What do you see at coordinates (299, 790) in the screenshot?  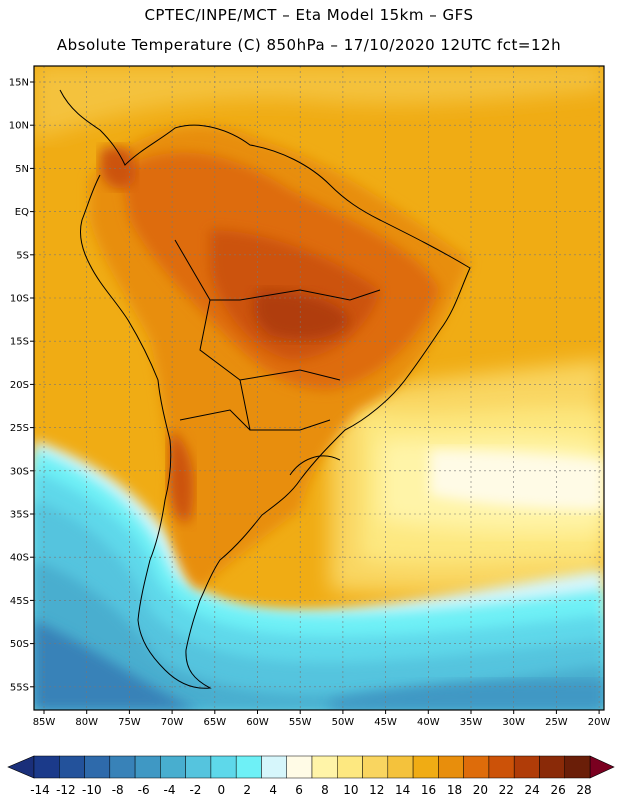 I see `colorbar-label: 6` at bounding box center [299, 790].